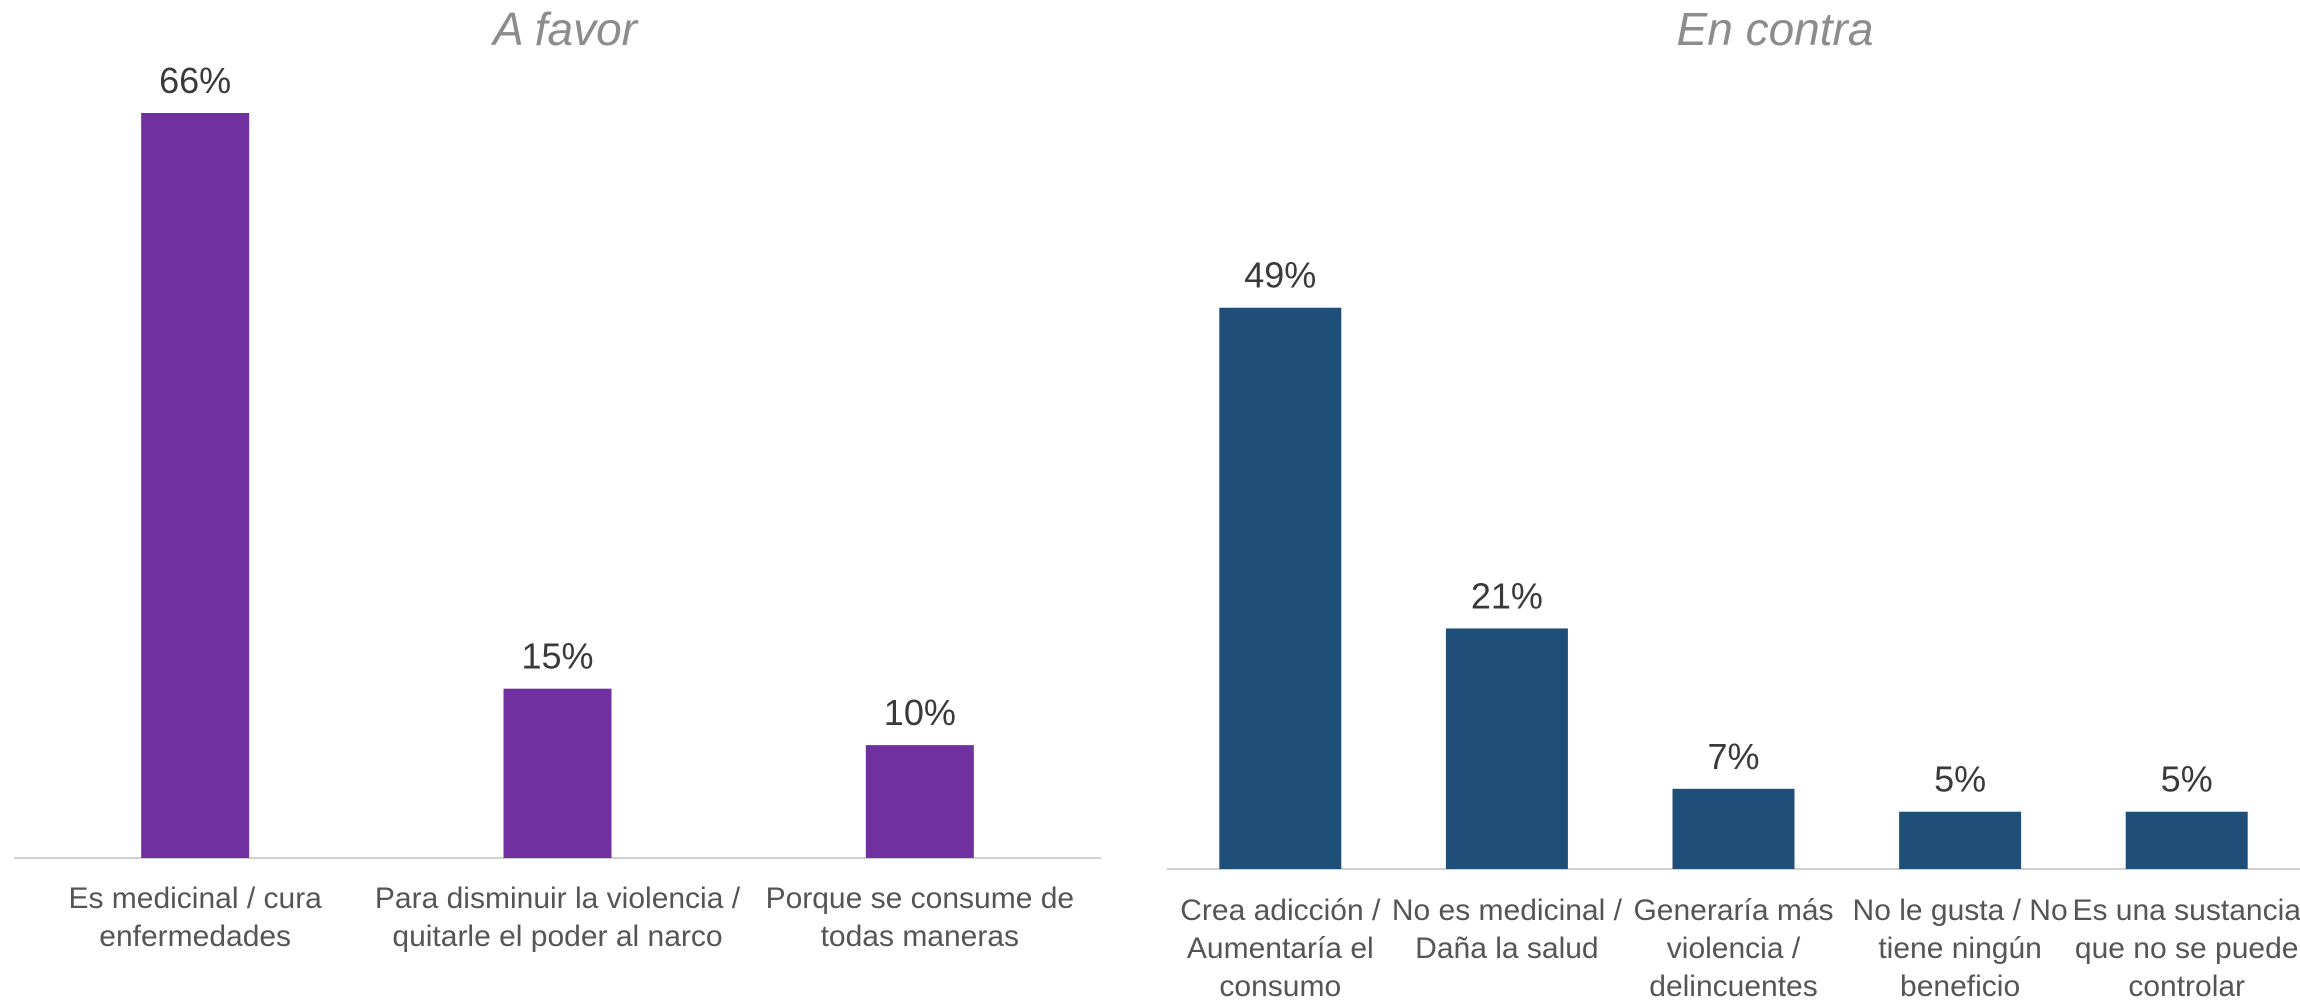 This screenshot has width=2300, height=1001. What do you see at coordinates (1507, 595) in the screenshot?
I see `data-label: 21%` at bounding box center [1507, 595].